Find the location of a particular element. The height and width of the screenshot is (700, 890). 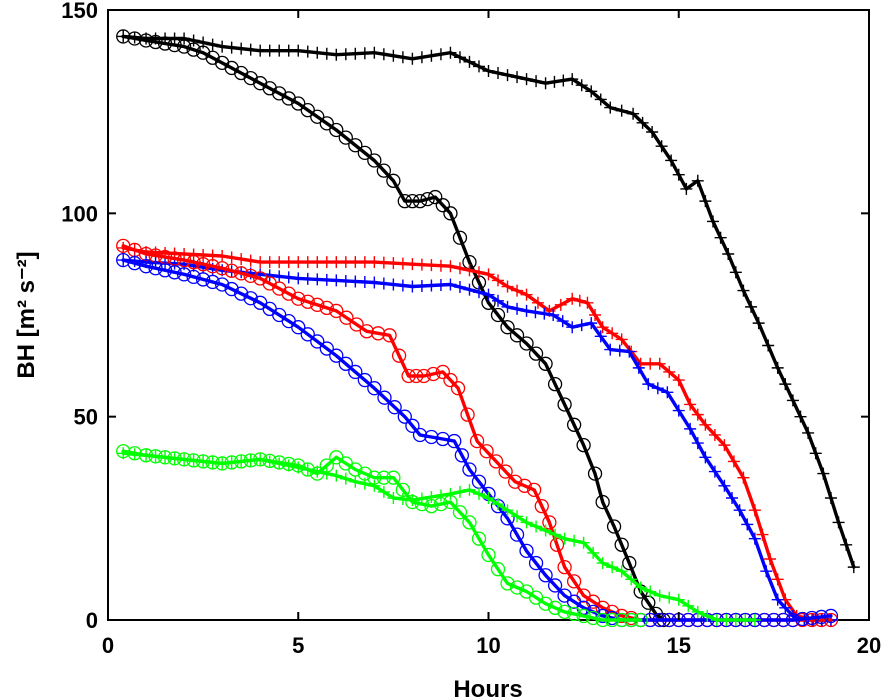

x-tick-label: 15 is located at coordinates (679, 645).